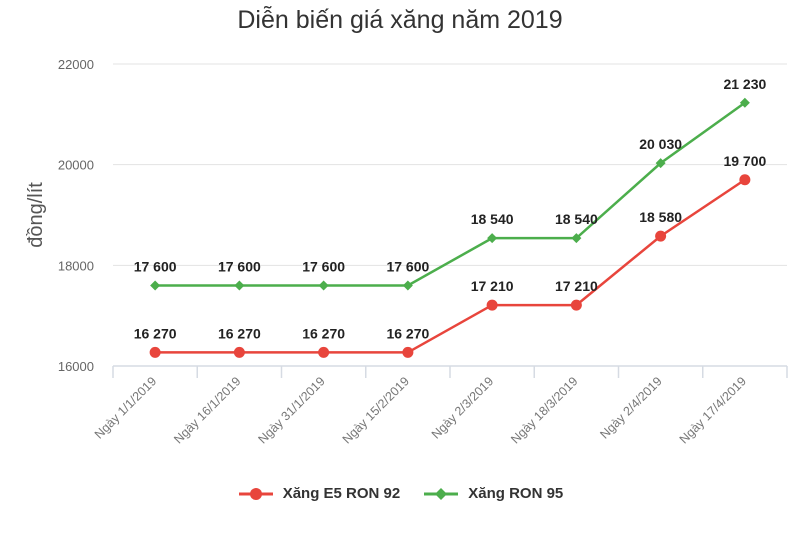  I want to click on legend: Xăng E5 RON 92 Xăng RON 95, so click(400, 493).